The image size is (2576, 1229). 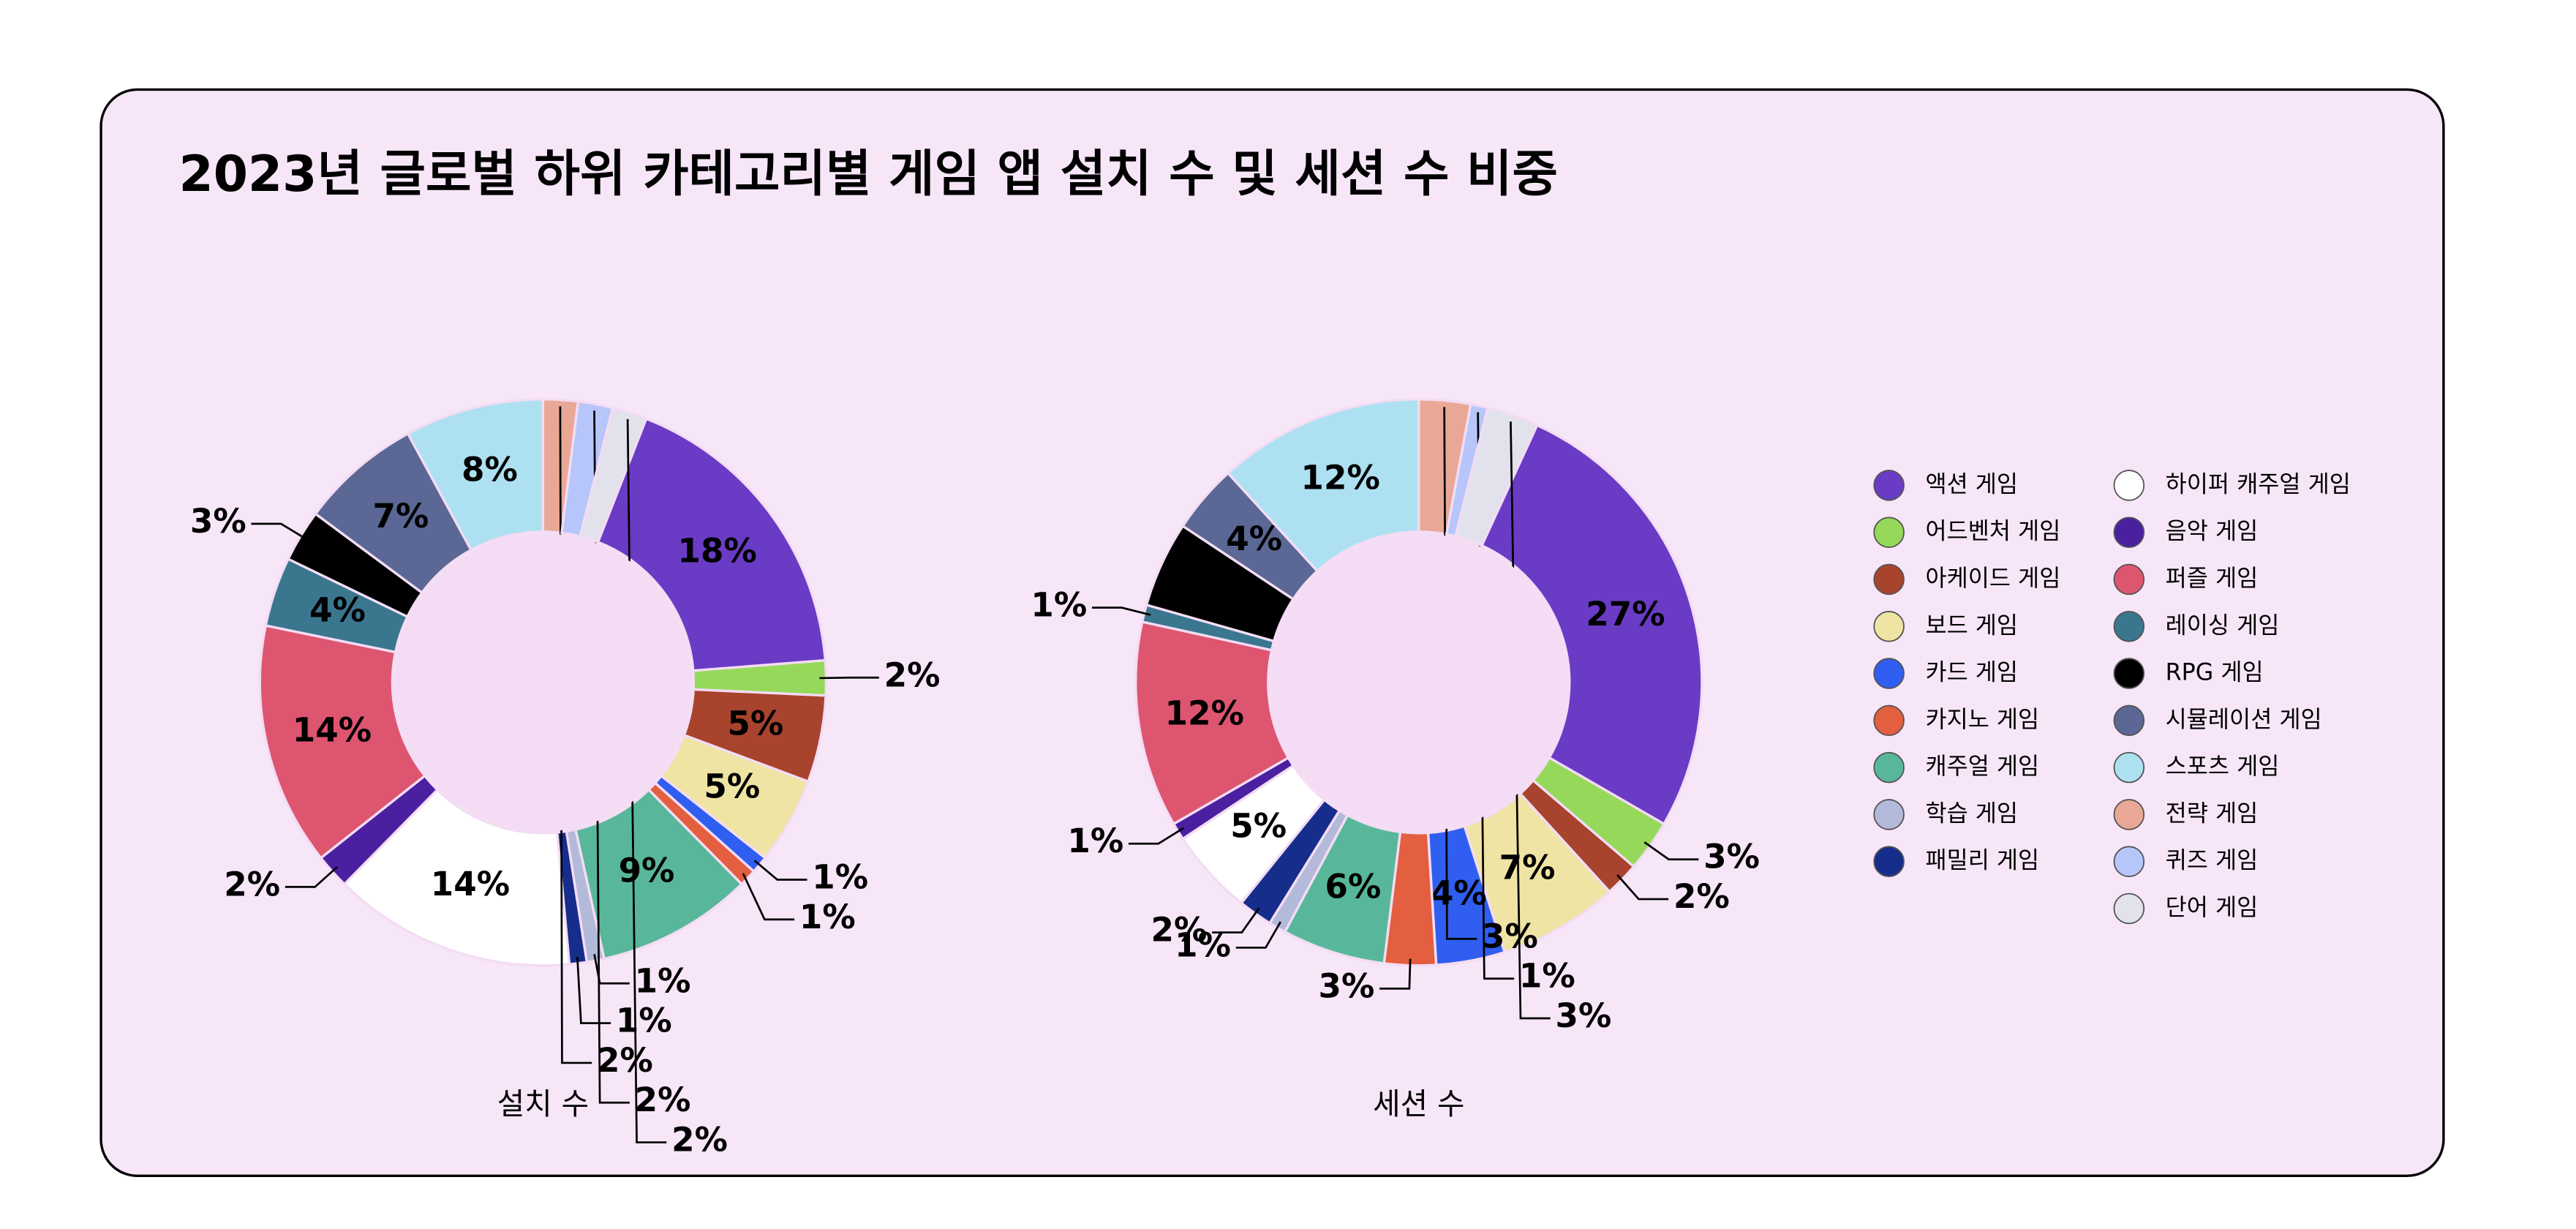 I want to click on legend-label: 캐주얼 게임, so click(x=1982, y=766).